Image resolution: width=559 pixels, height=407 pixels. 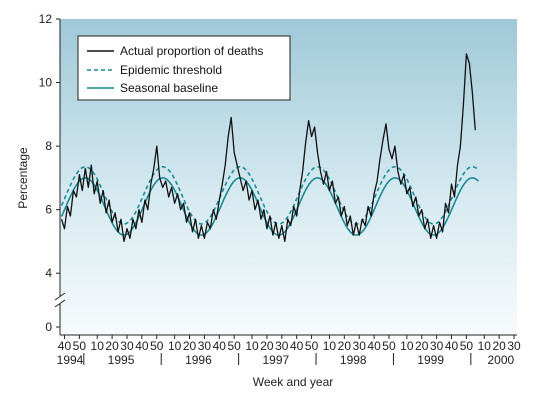 I want to click on legend-box, so click(x=184, y=68).